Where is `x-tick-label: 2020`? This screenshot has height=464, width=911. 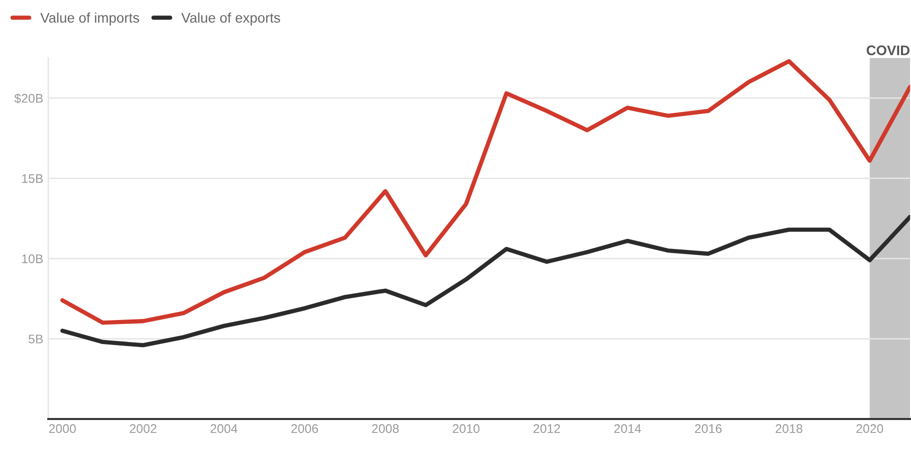
x-tick-label: 2020 is located at coordinates (870, 429).